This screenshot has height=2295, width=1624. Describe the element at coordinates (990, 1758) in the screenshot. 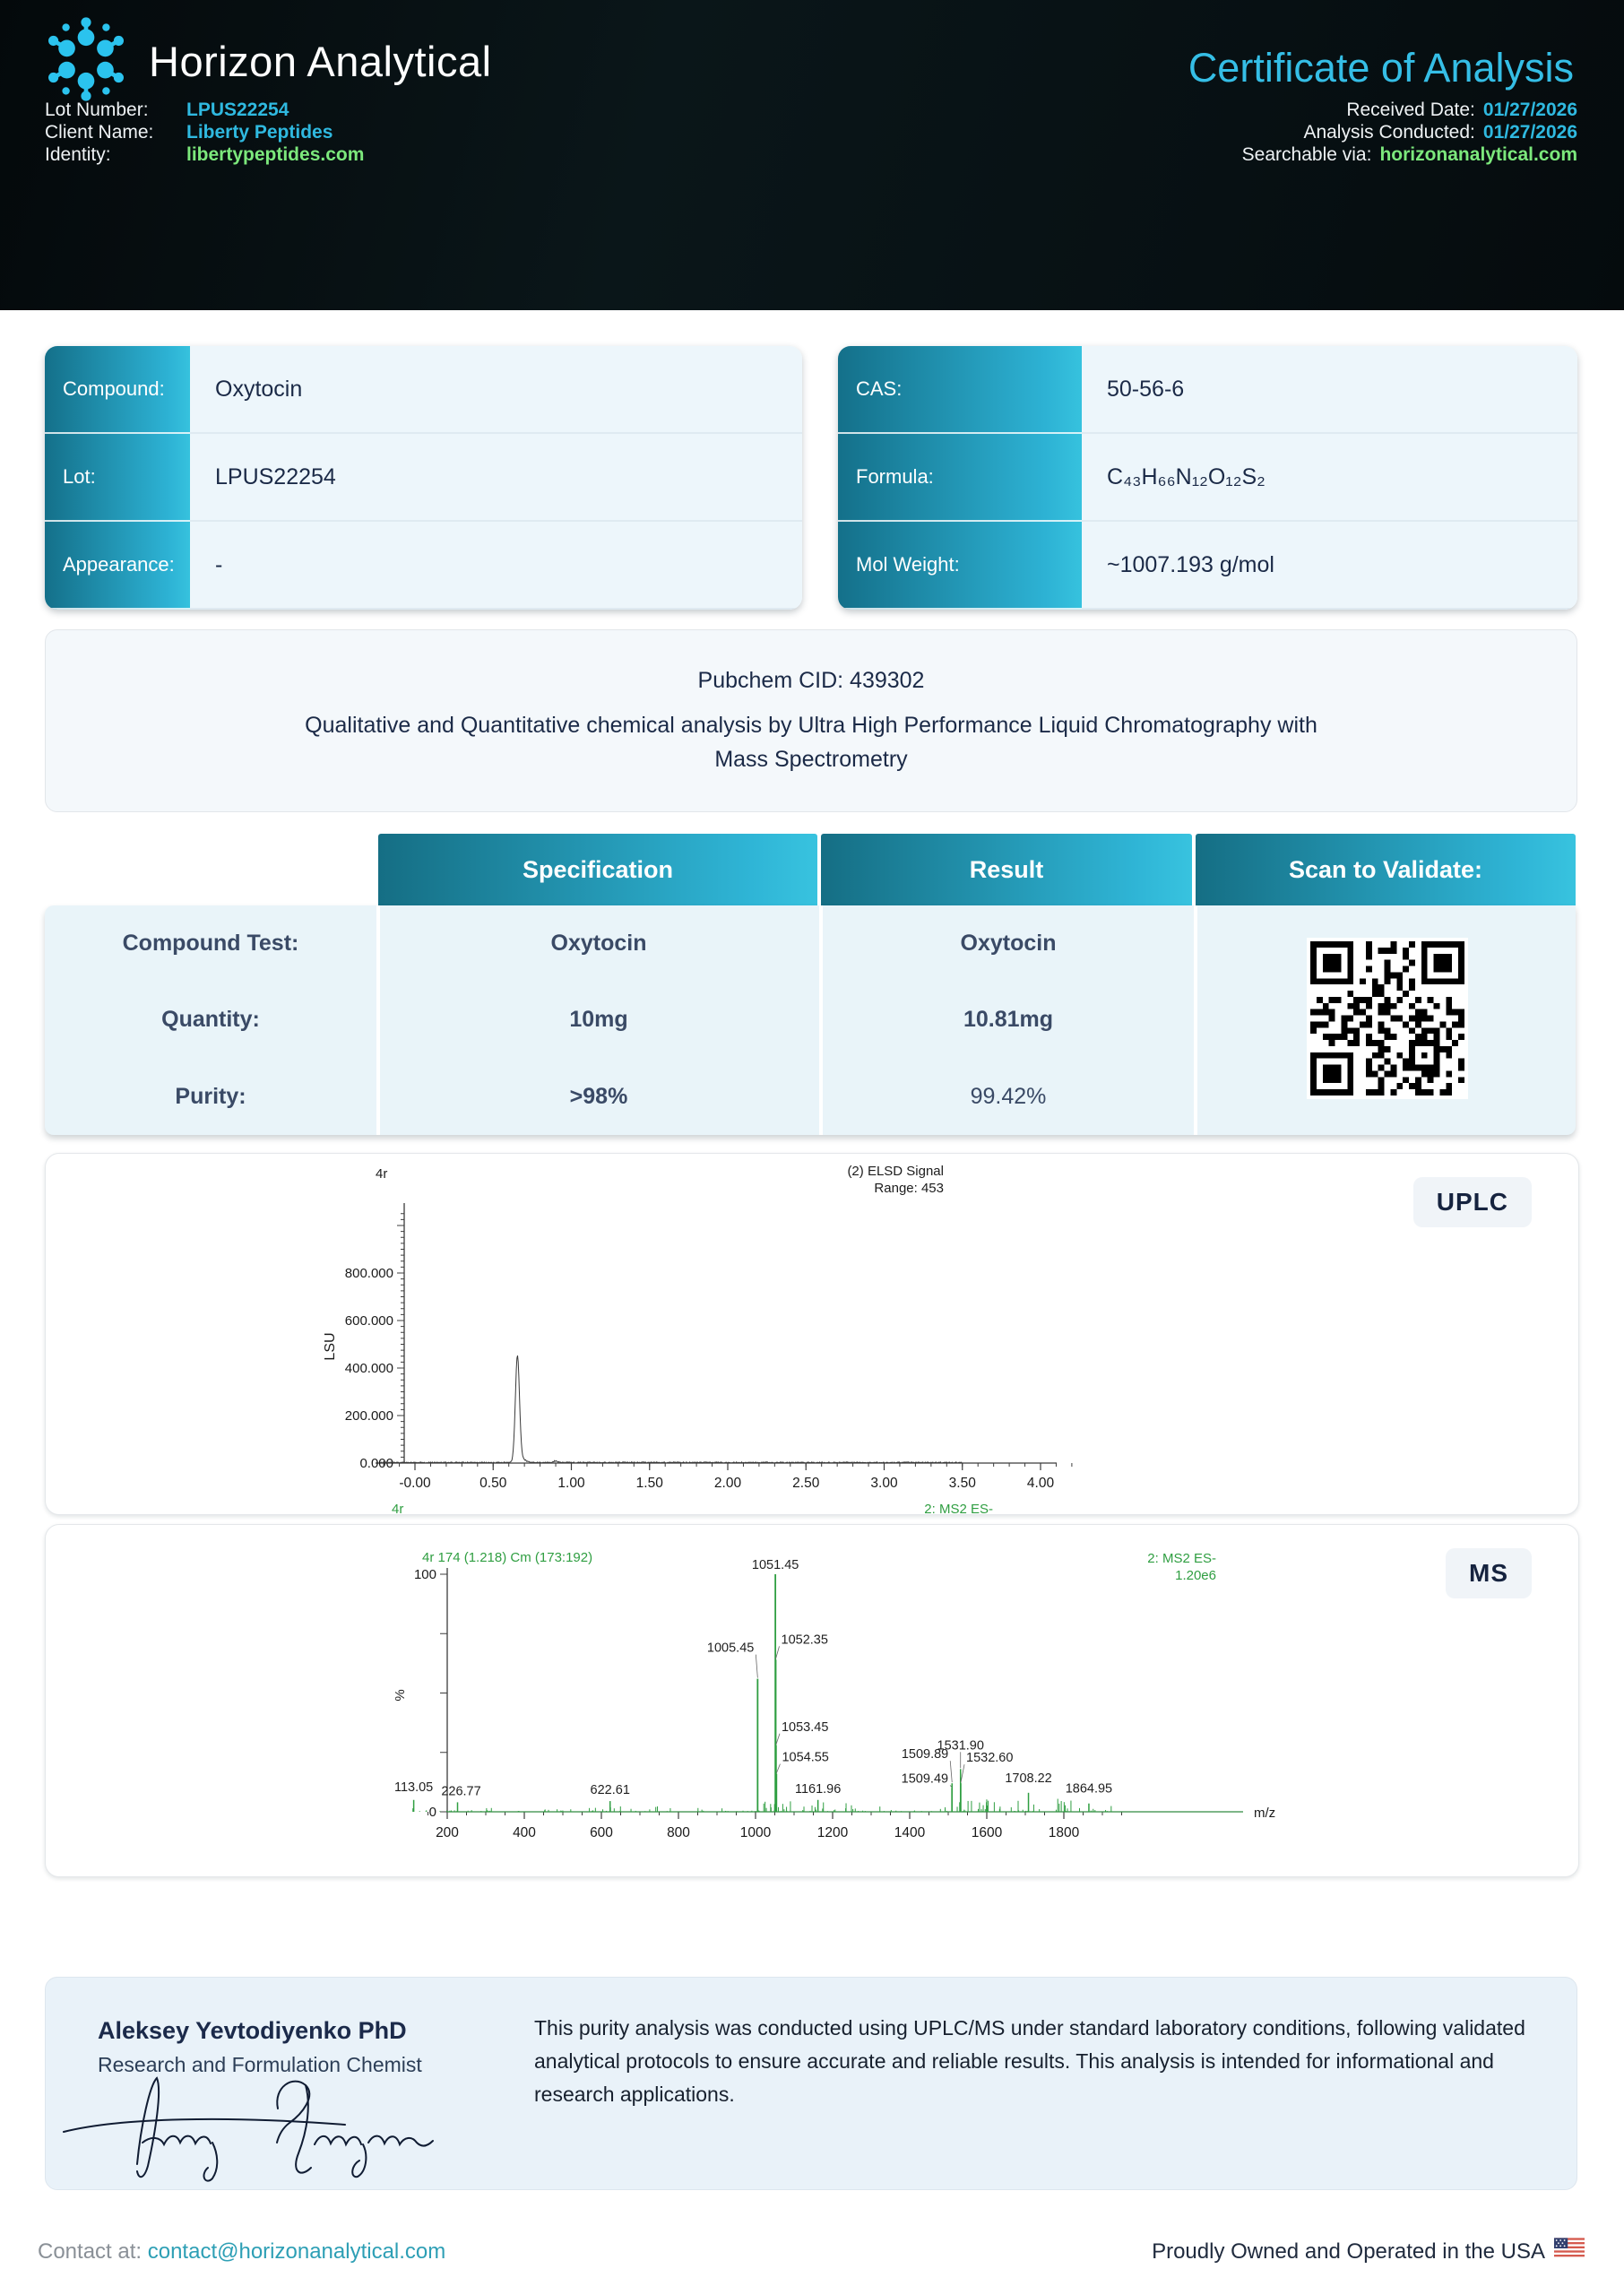

I see `svg-text: 1532.60` at that location.